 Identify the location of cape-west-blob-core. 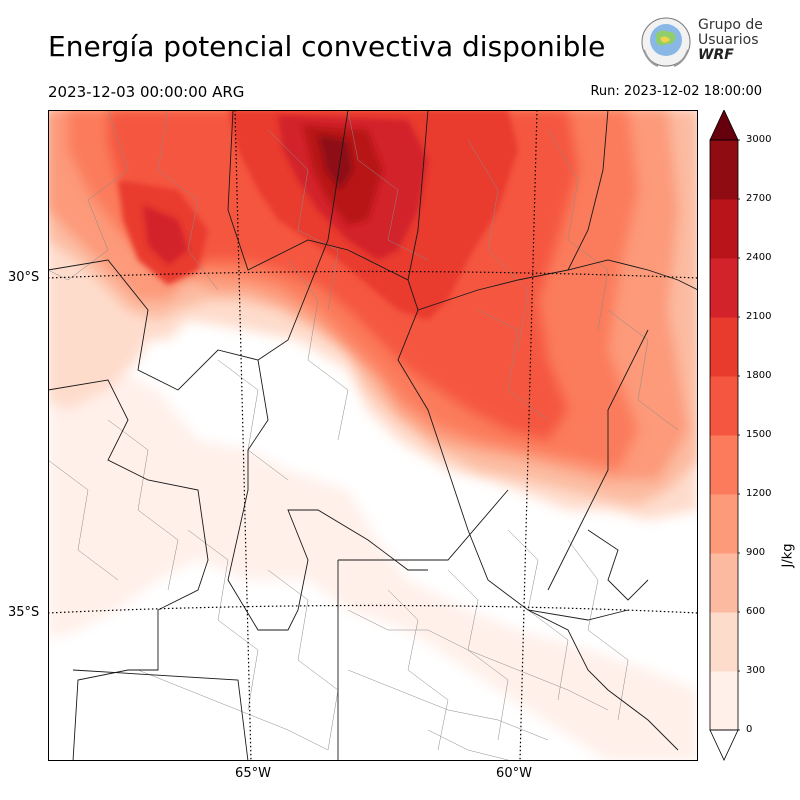
(165, 235).